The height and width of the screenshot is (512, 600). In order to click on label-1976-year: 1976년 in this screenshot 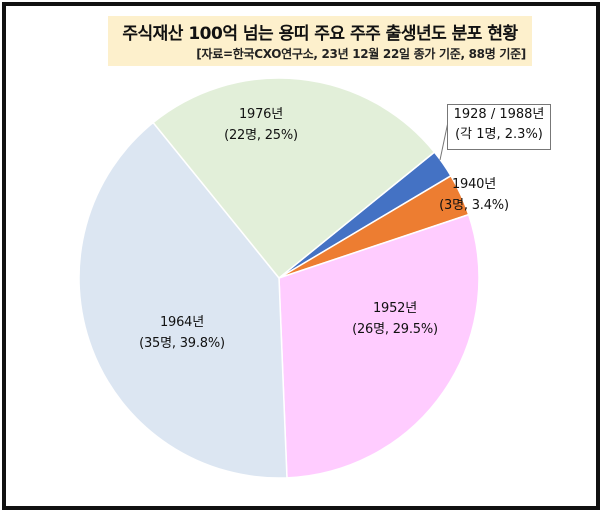, I will do `click(261, 114)`.